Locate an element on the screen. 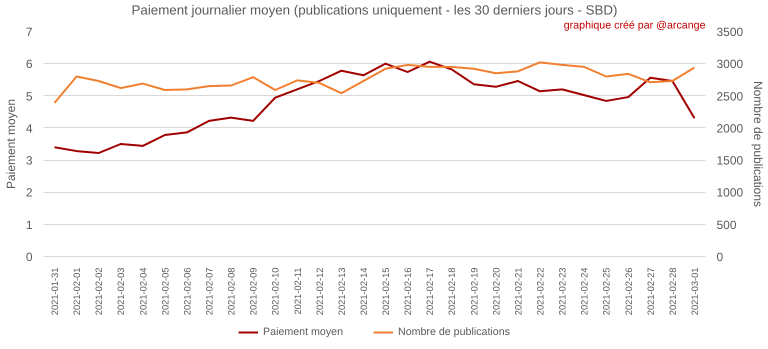 Image resolution: width=768 pixels, height=349 pixels. x-tick-label: 2021-02-16 is located at coordinates (408, 291).